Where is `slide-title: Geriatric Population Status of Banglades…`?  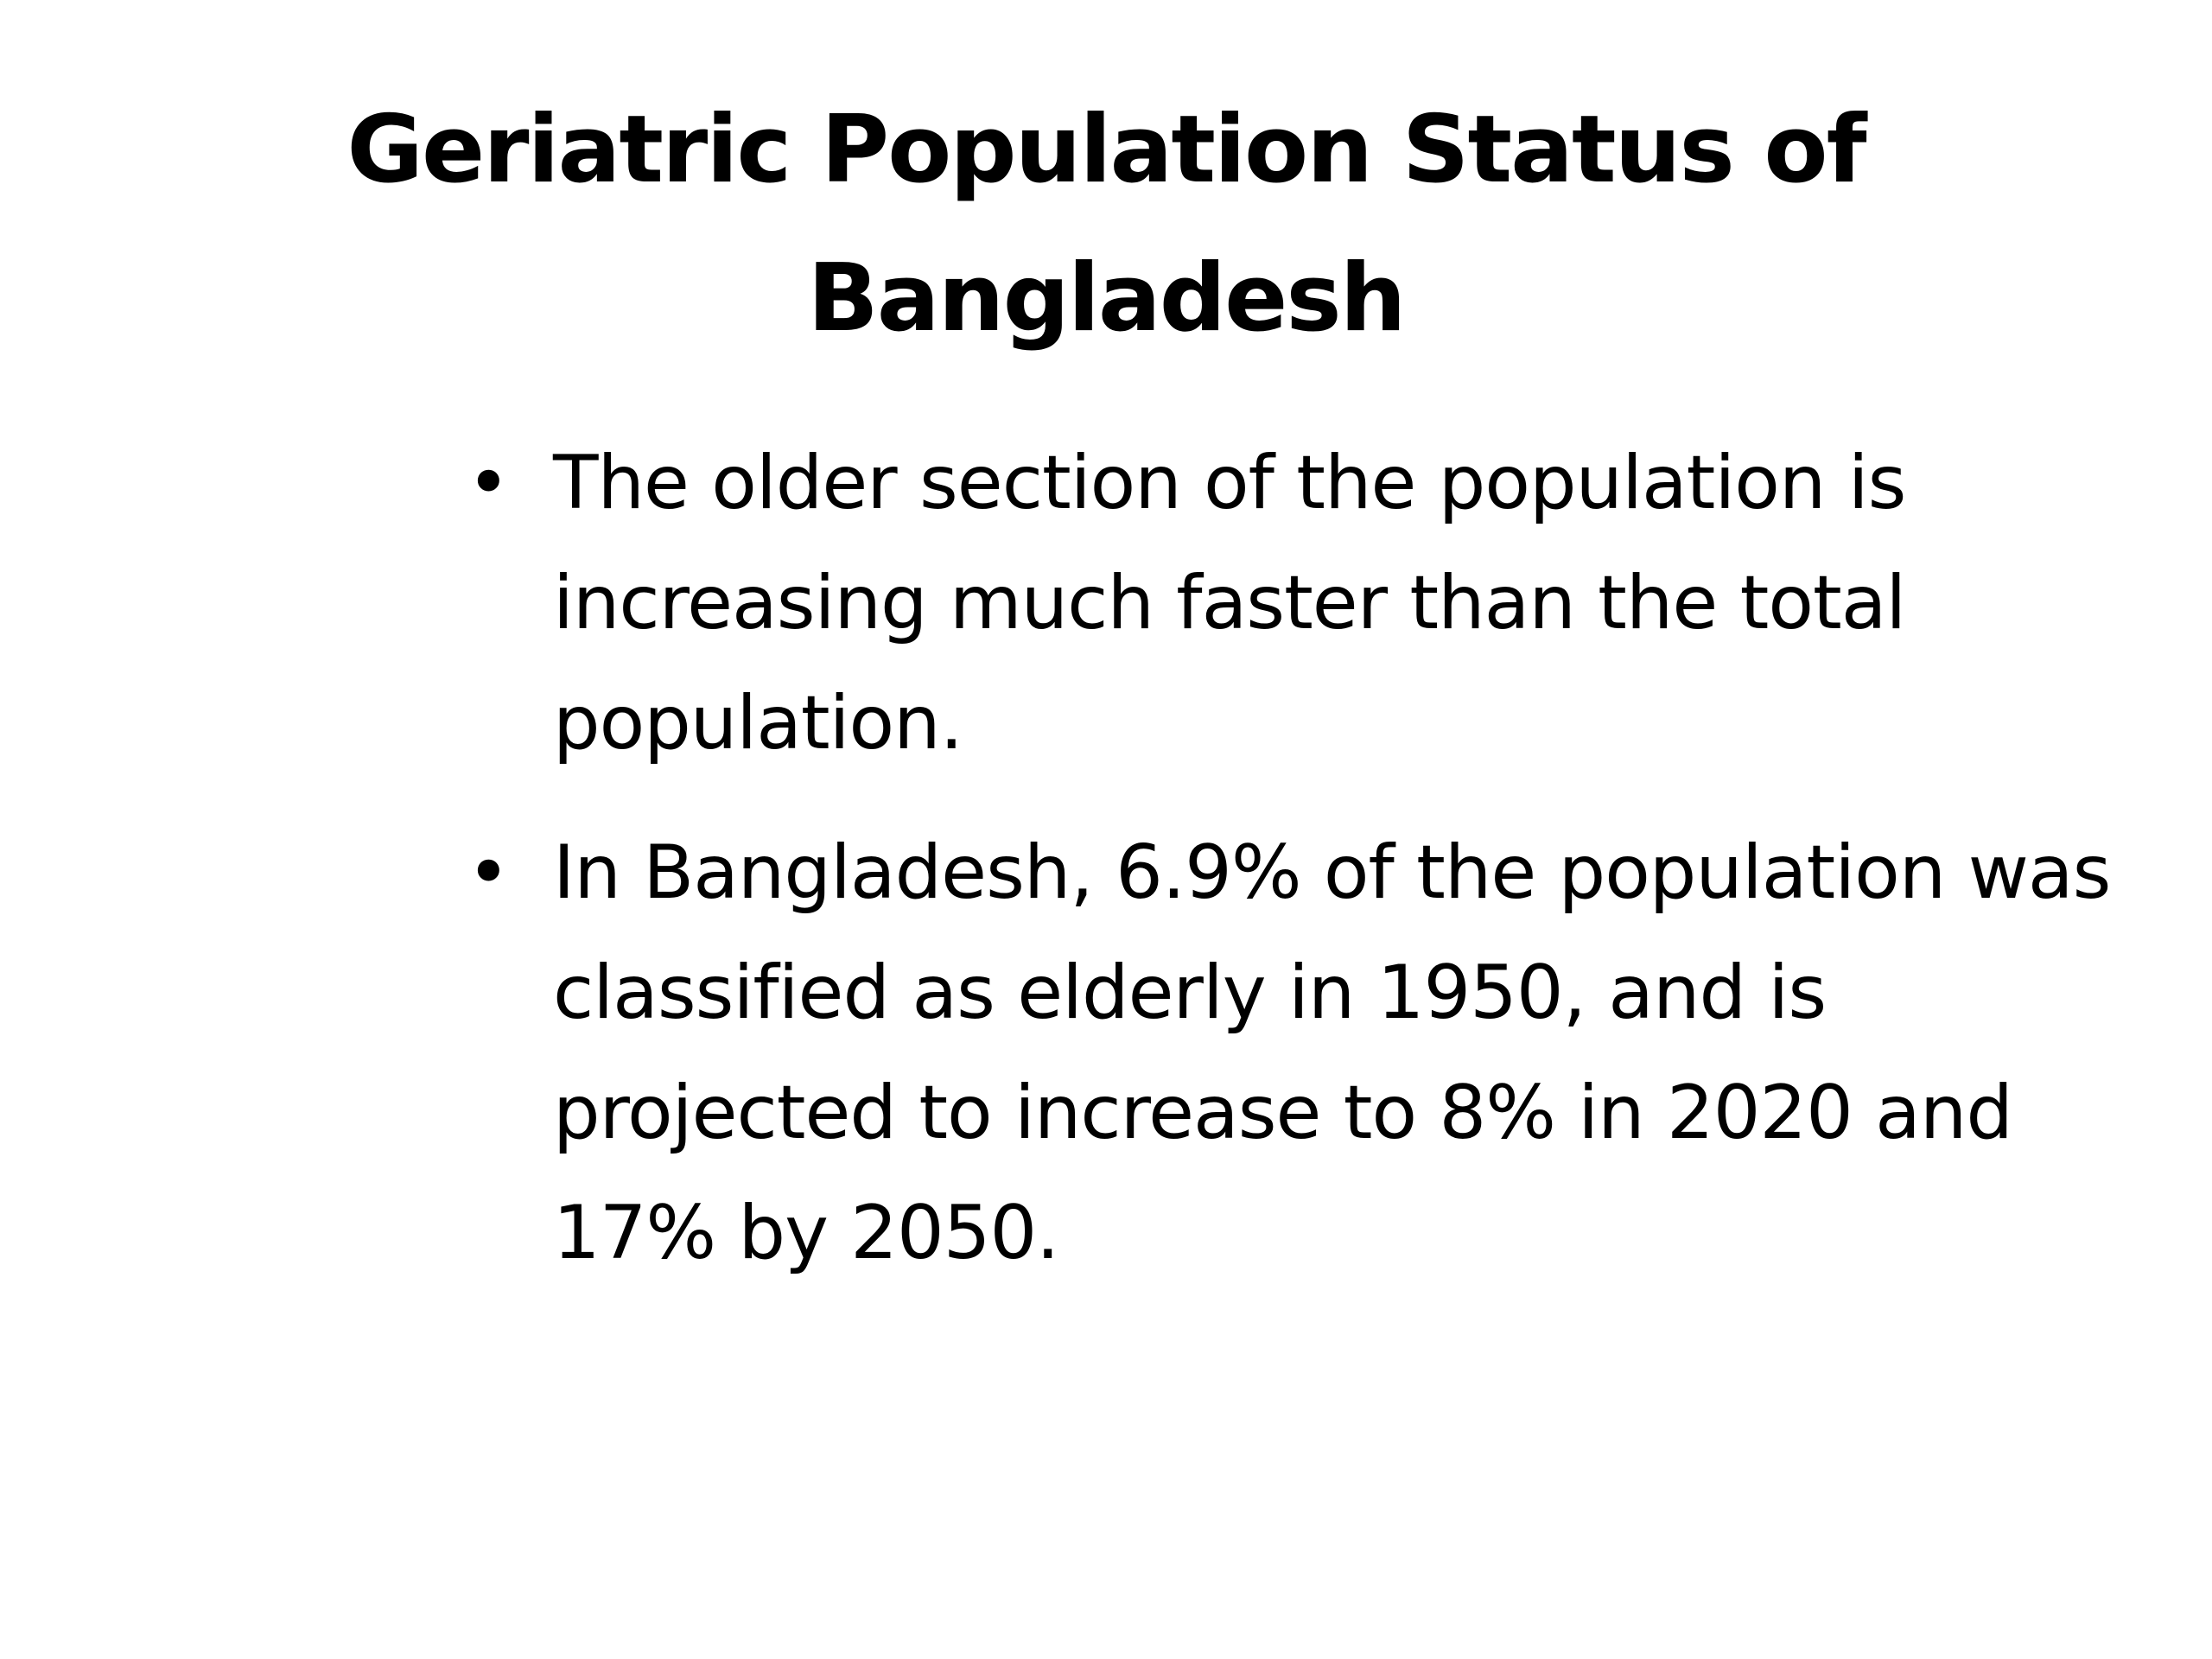 slide-title: Geriatric Population Status of Banglades… is located at coordinates (1106, 224).